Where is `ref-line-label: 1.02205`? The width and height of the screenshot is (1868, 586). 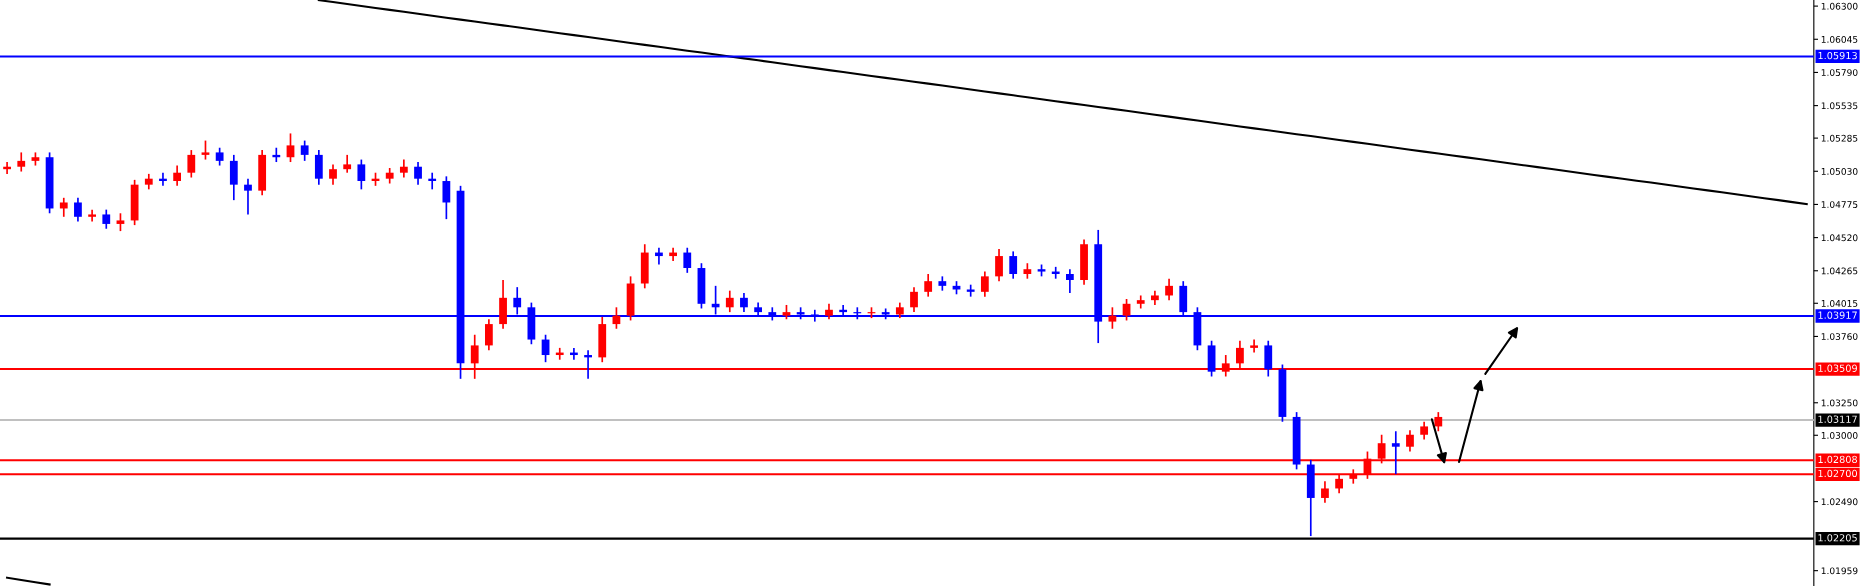
ref-line-label: 1.02205 is located at coordinates (1837, 538).